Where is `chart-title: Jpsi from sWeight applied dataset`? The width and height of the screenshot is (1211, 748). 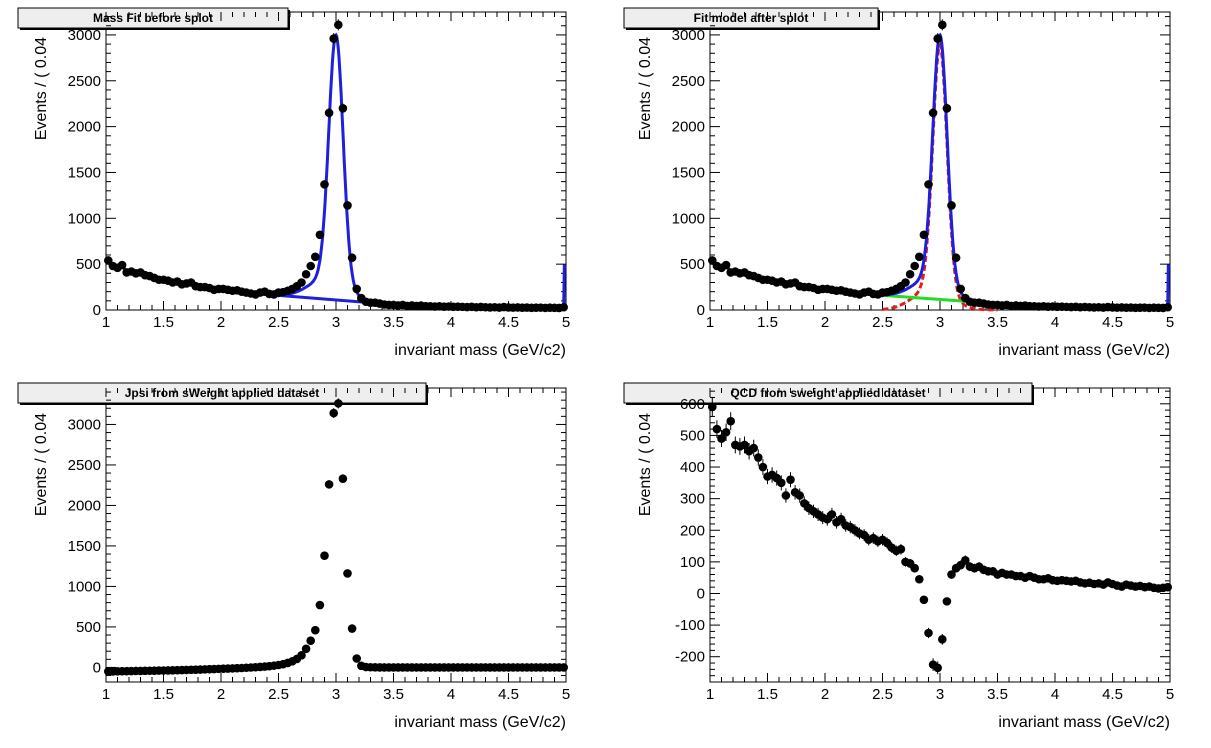
chart-title: Jpsi from sWeight applied dataset is located at coordinates (222, 393).